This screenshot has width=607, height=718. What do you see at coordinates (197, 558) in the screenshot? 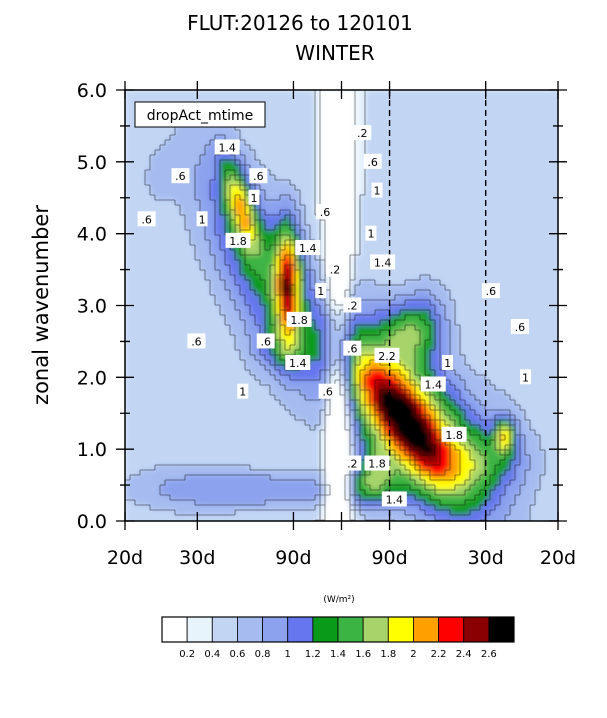
I see `x-tick-label: 30d` at bounding box center [197, 558].